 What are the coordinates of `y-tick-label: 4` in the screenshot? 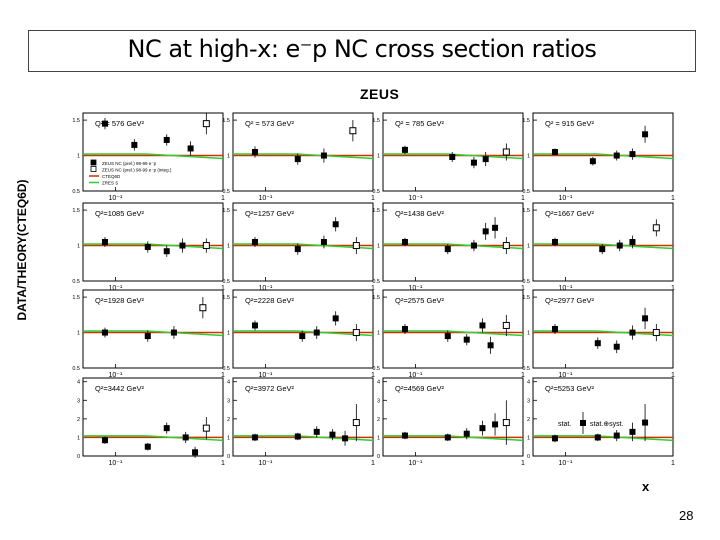 It's located at (228, 383).